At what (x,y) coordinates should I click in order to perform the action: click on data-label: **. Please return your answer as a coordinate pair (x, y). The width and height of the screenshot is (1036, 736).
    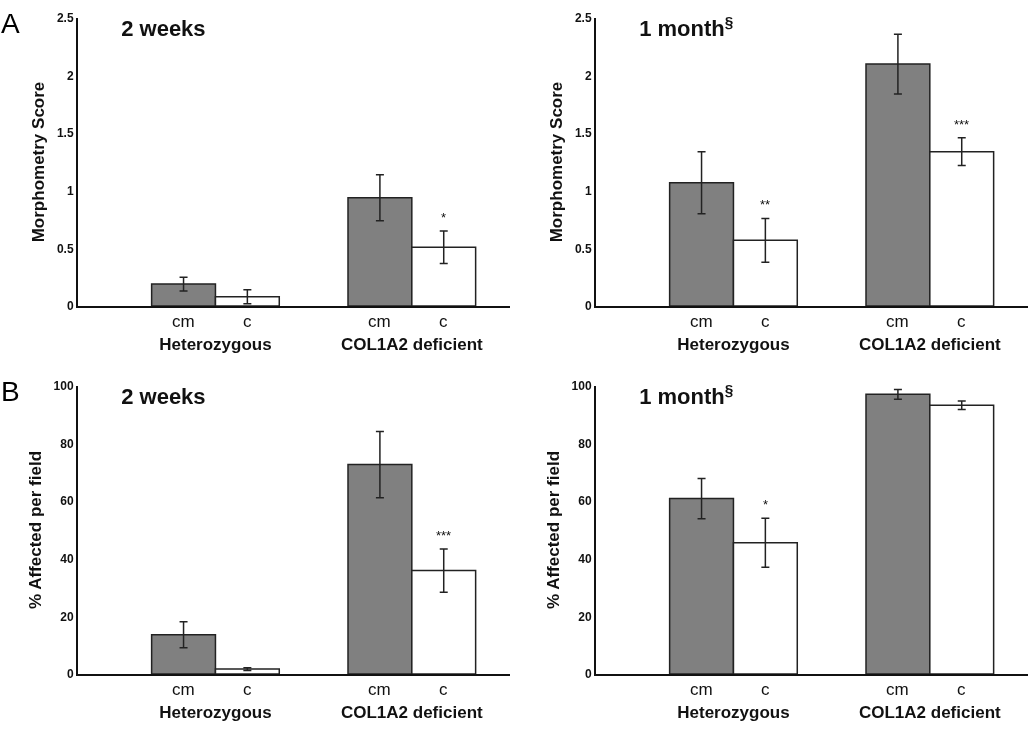
    Looking at the image, I should click on (765, 204).